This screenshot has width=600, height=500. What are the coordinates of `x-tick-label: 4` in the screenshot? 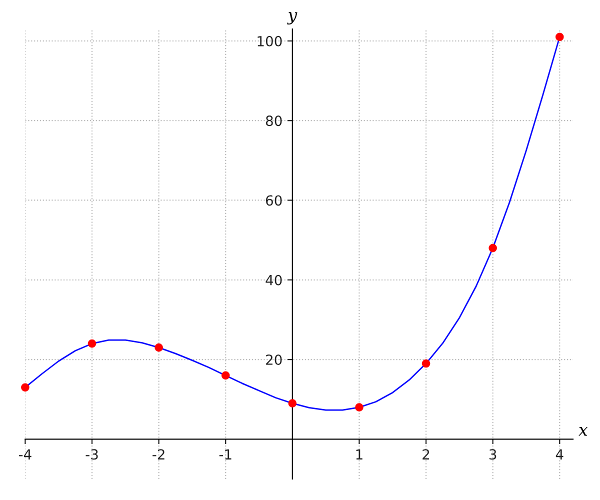 It's located at (560, 454).